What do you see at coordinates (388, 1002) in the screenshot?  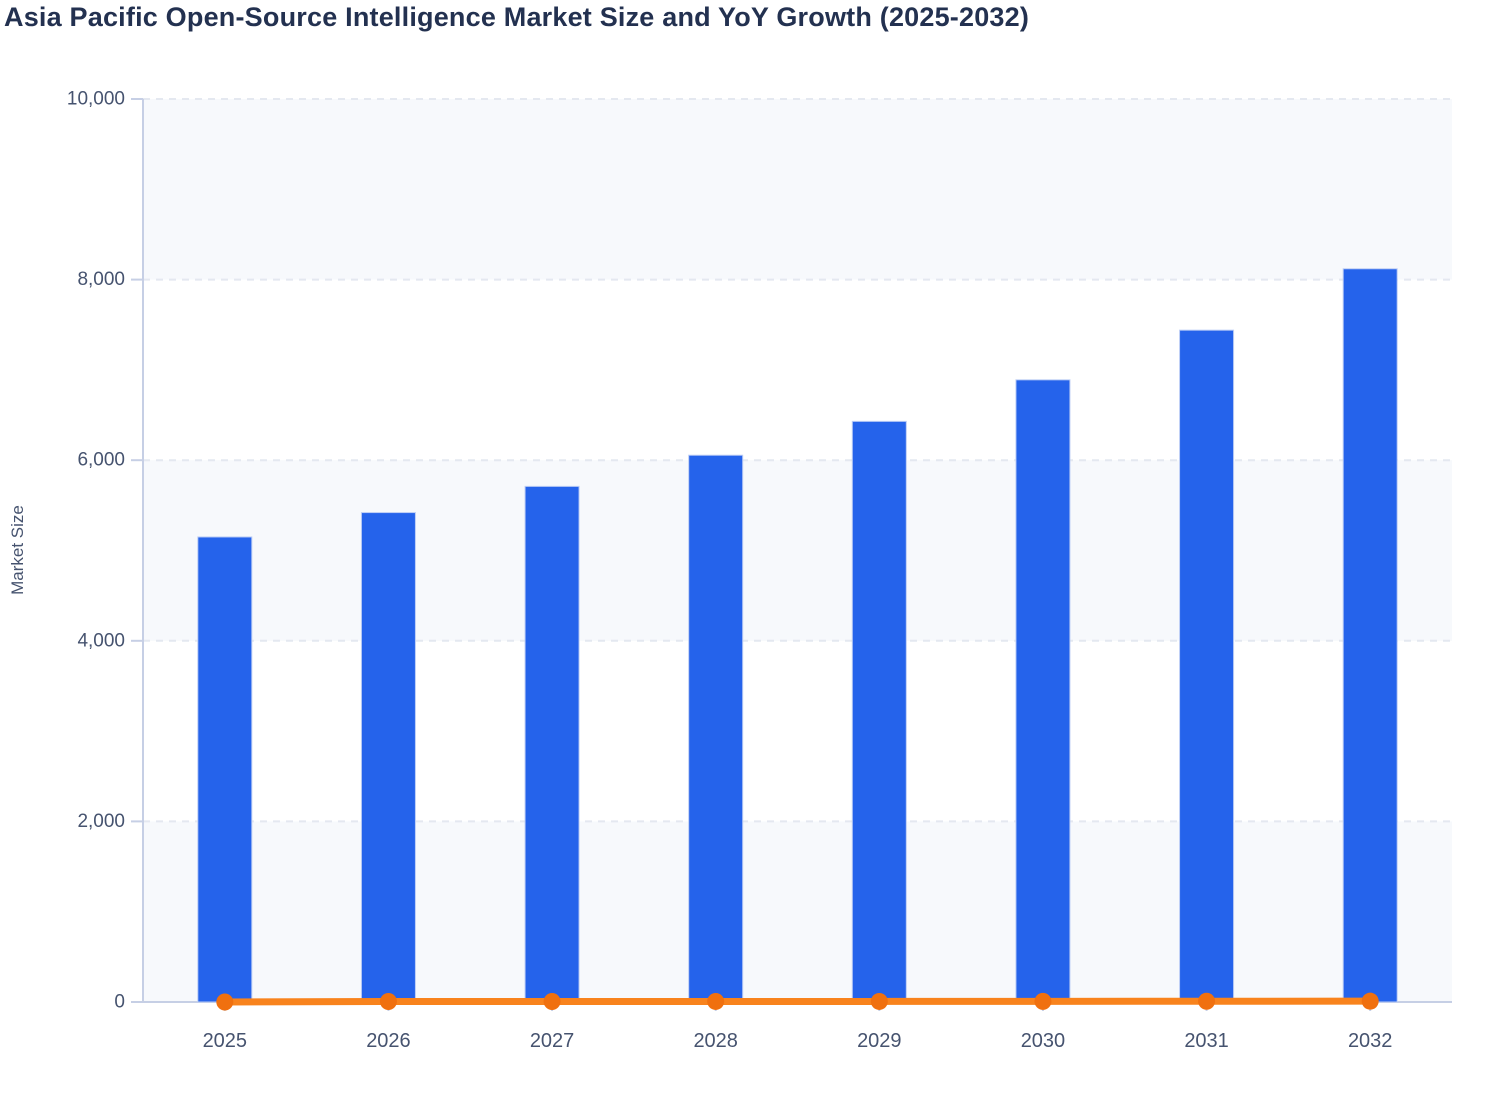 I see `yoy-point-2026: YoY Growth 2026` at bounding box center [388, 1002].